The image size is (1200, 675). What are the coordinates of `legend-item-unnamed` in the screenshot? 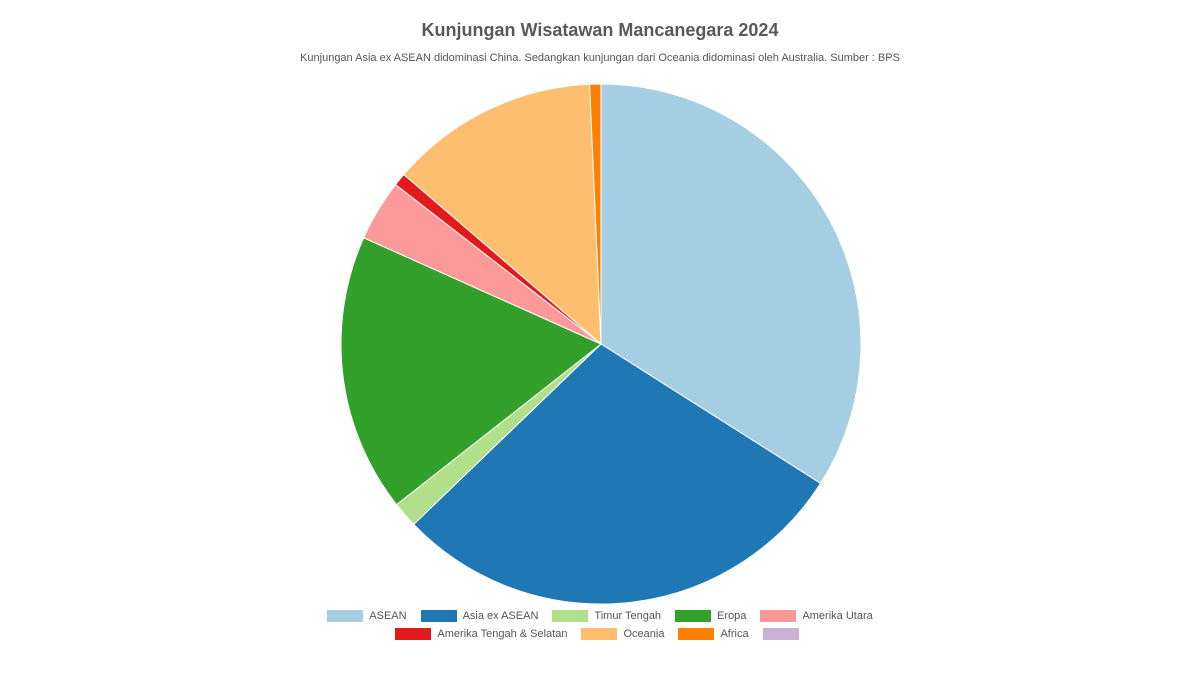 It's located at (783, 634).